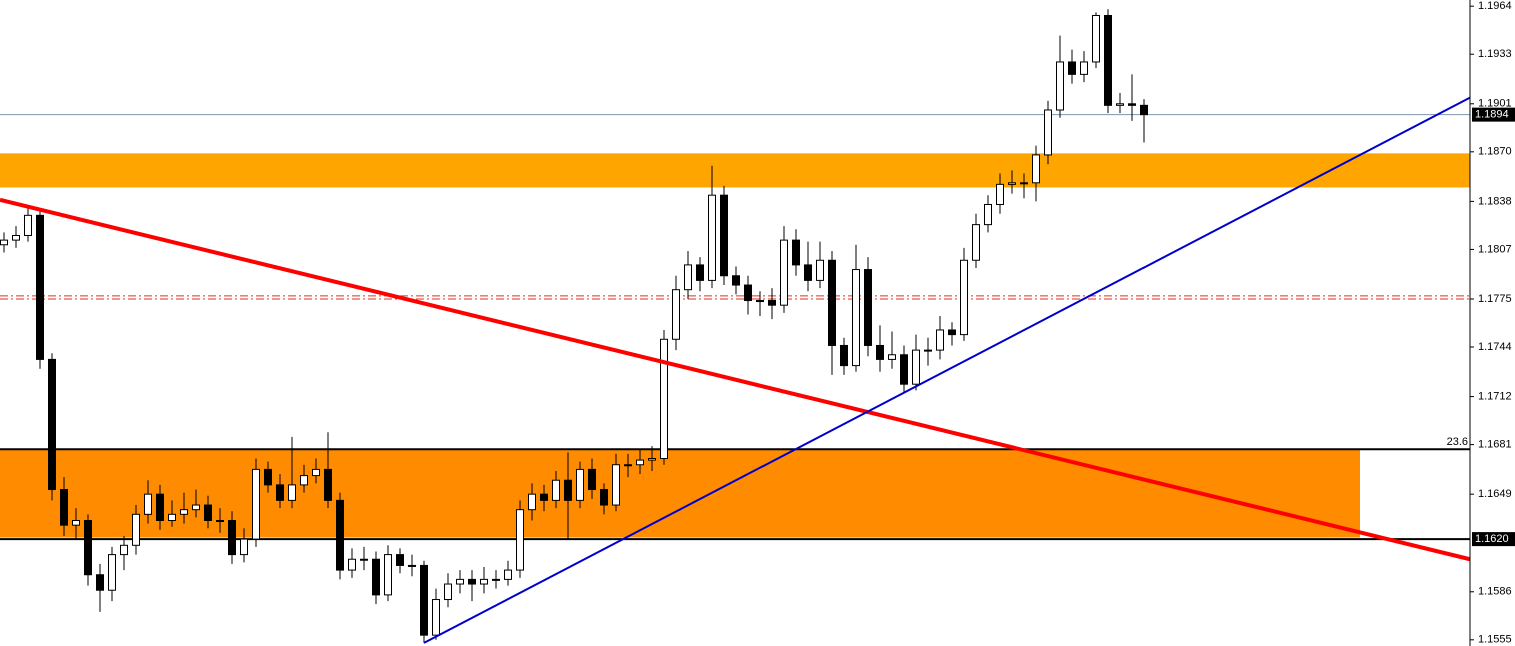 The width and height of the screenshot is (1515, 646). I want to click on level-label: 23.6, so click(1457, 442).